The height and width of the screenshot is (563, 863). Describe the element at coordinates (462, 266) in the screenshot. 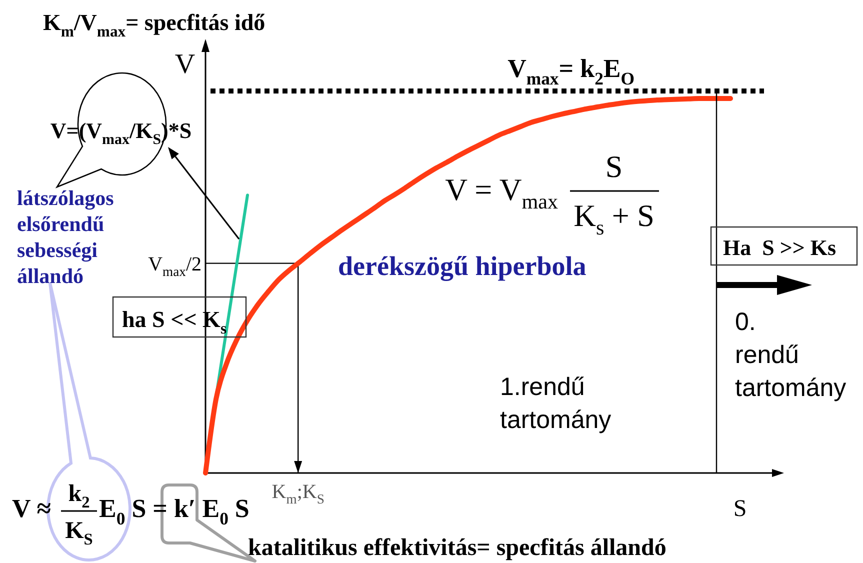

I see `annotation: derékszögű hiperbola` at that location.